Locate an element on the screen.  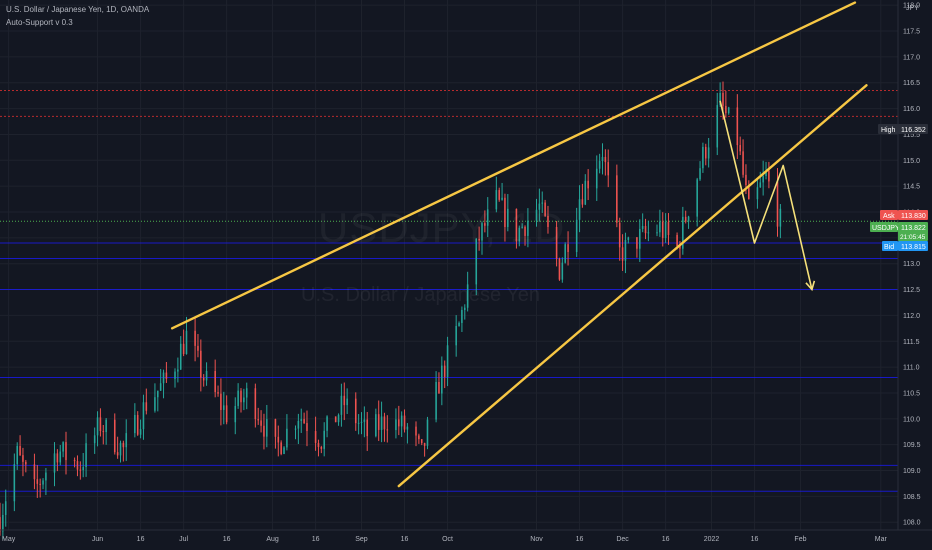
ask-value-bg is located at coordinates (913, 215).